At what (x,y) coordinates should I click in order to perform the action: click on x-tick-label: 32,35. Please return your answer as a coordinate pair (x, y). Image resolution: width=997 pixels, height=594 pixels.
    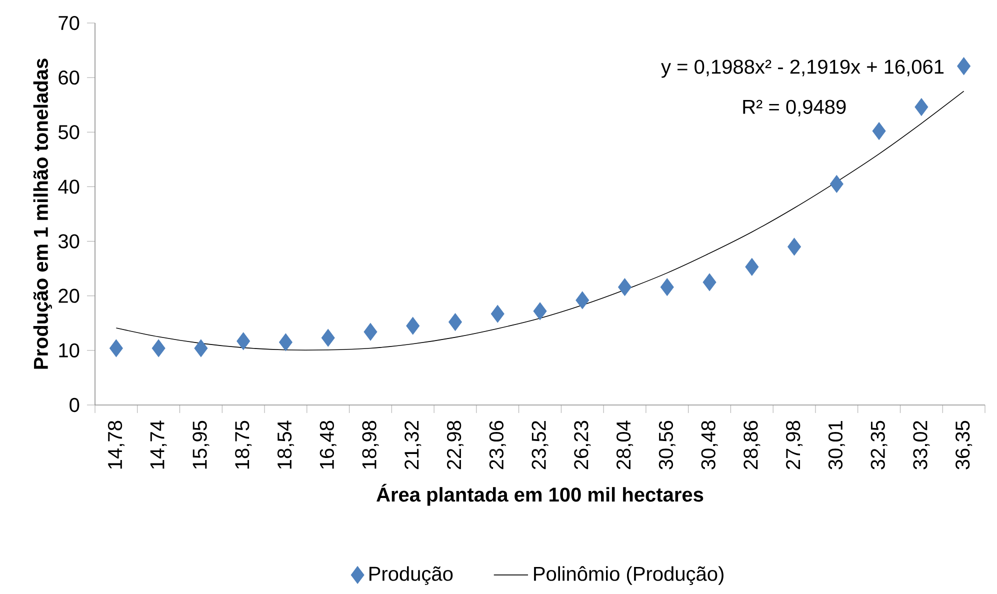
    Looking at the image, I should click on (879, 445).